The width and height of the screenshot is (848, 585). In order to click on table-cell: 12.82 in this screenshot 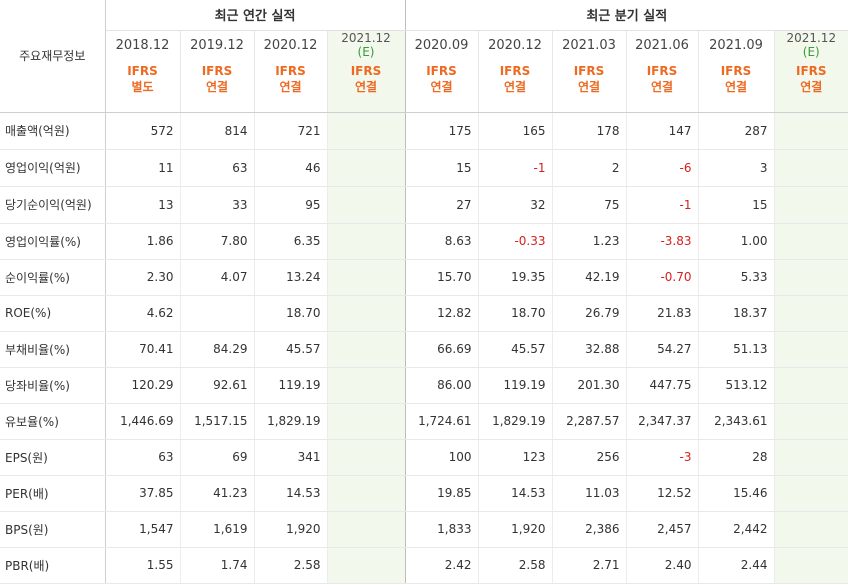, I will do `click(441, 313)`.